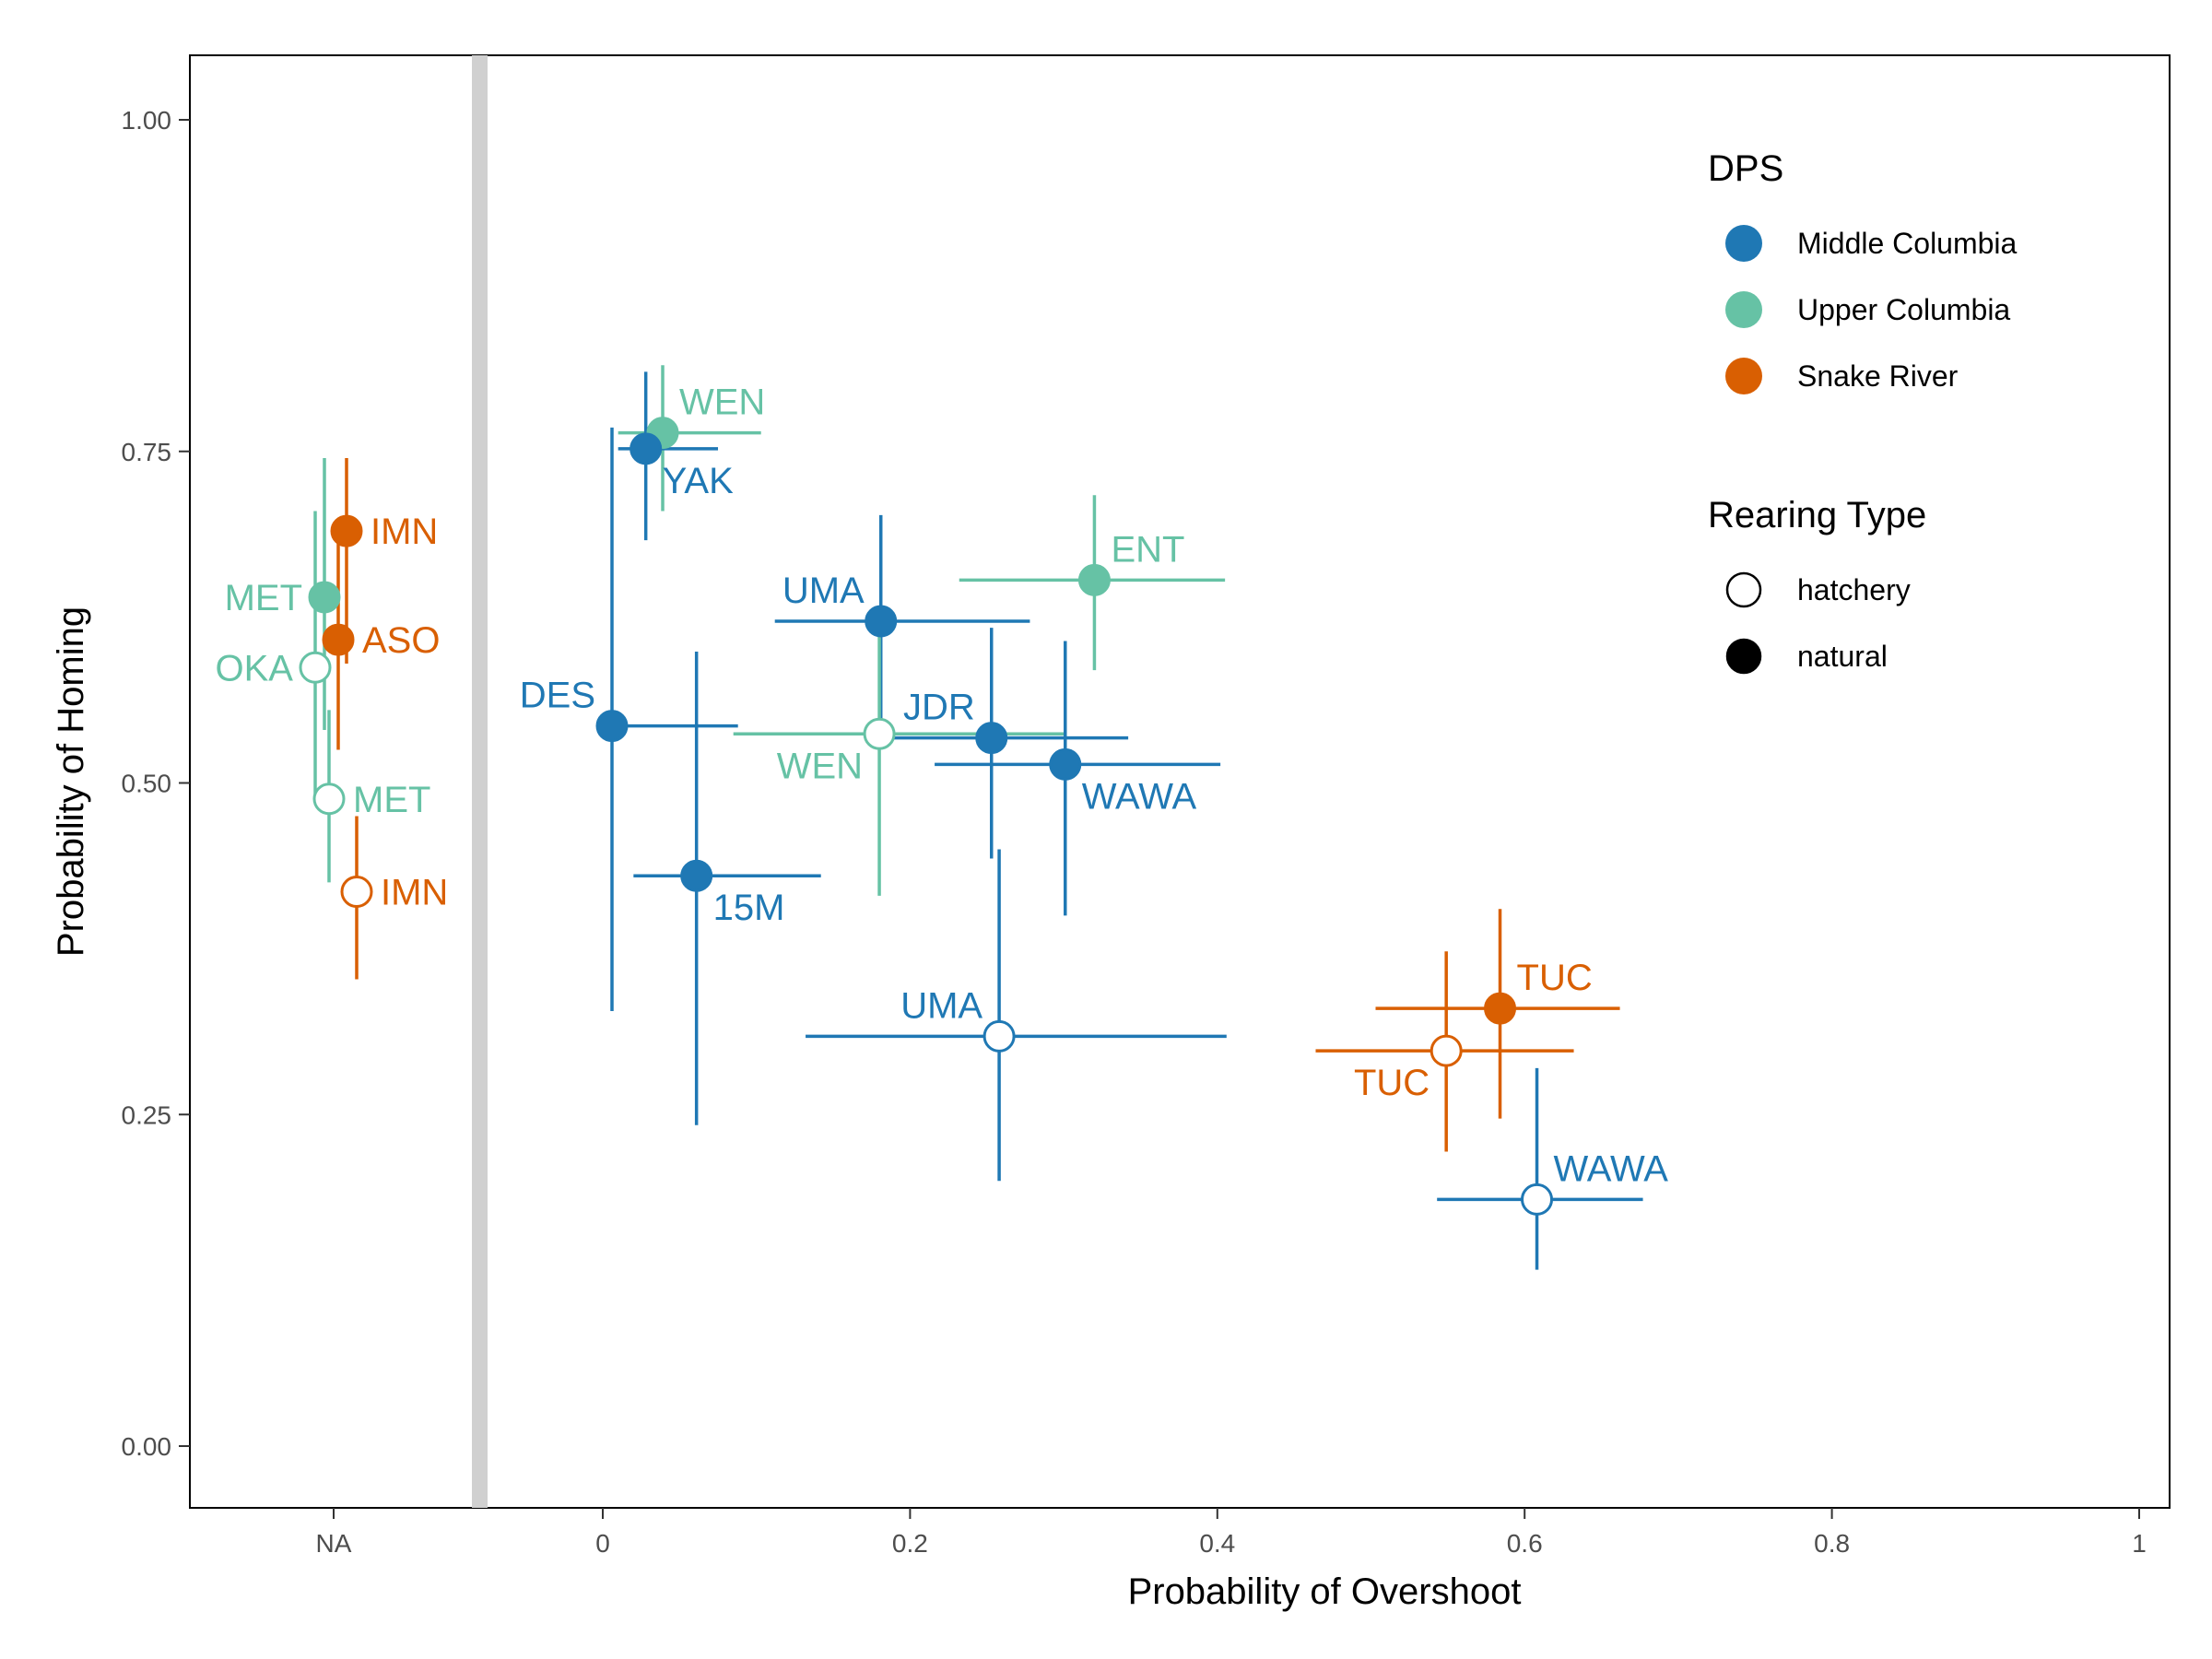  Describe the element at coordinates (1854, 589) in the screenshot. I see `legend-shape-label: hatchery` at that location.